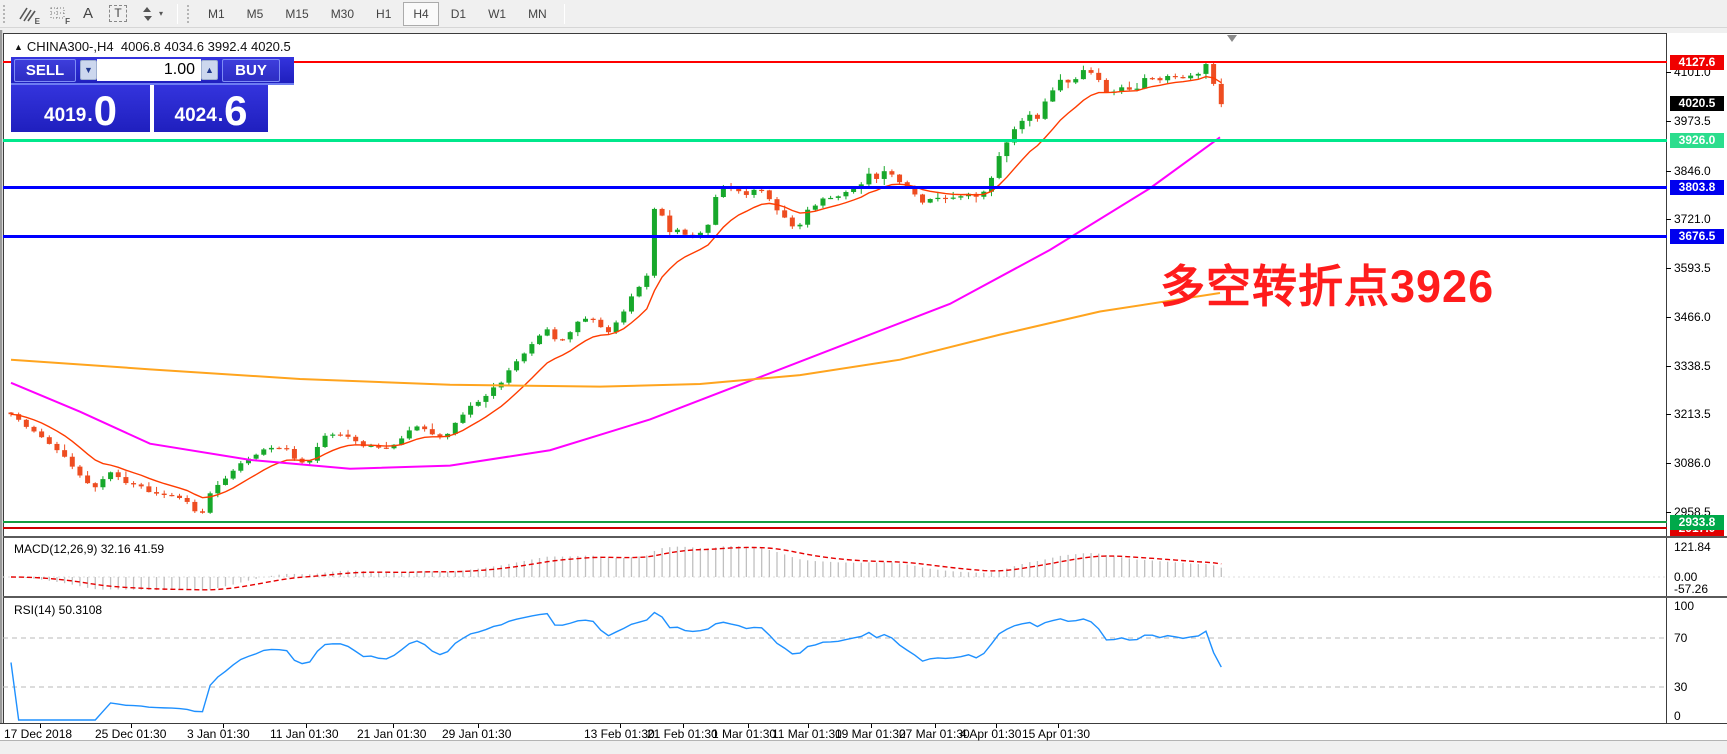 This screenshot has width=1727, height=754. I want to click on grid-pattern-icon: F, so click(58, 14).